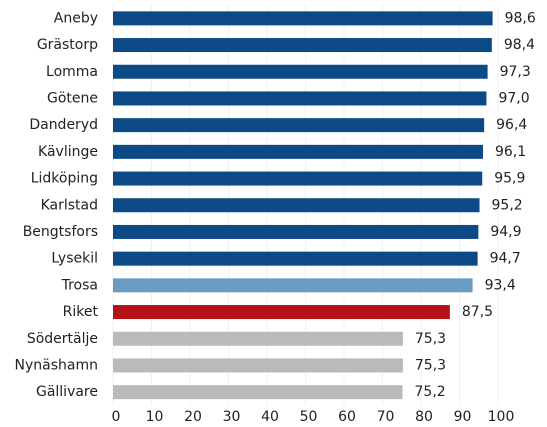  Describe the element at coordinates (463, 417) in the screenshot. I see `x-tick-label: 90` at that location.